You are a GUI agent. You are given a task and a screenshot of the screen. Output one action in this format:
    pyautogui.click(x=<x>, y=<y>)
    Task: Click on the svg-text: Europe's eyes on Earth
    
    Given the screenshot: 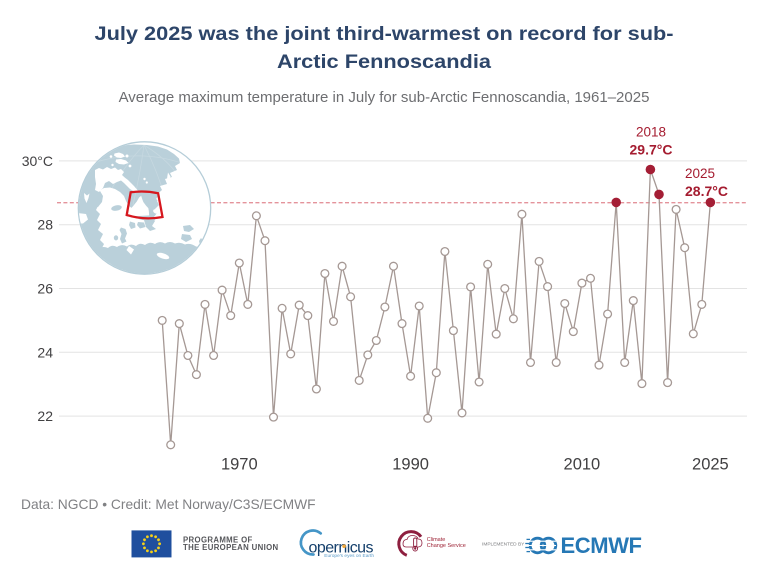 What is the action you would take?
    pyautogui.click(x=349, y=556)
    